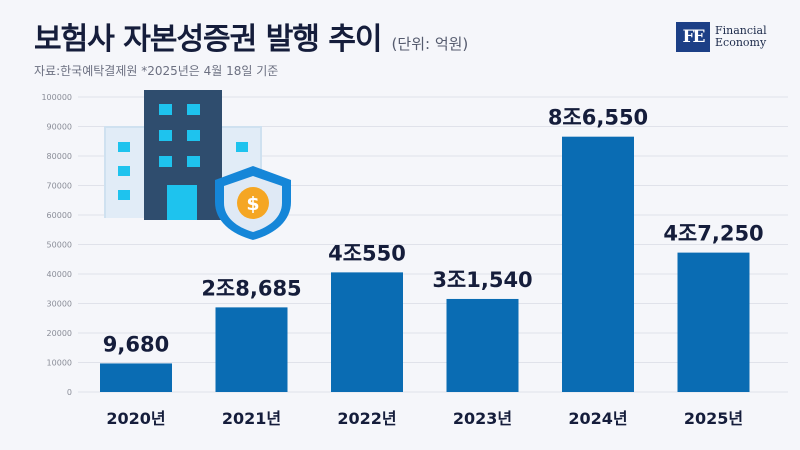  What do you see at coordinates (741, 42) in the screenshot?
I see `logo-line-2: Economy` at bounding box center [741, 42].